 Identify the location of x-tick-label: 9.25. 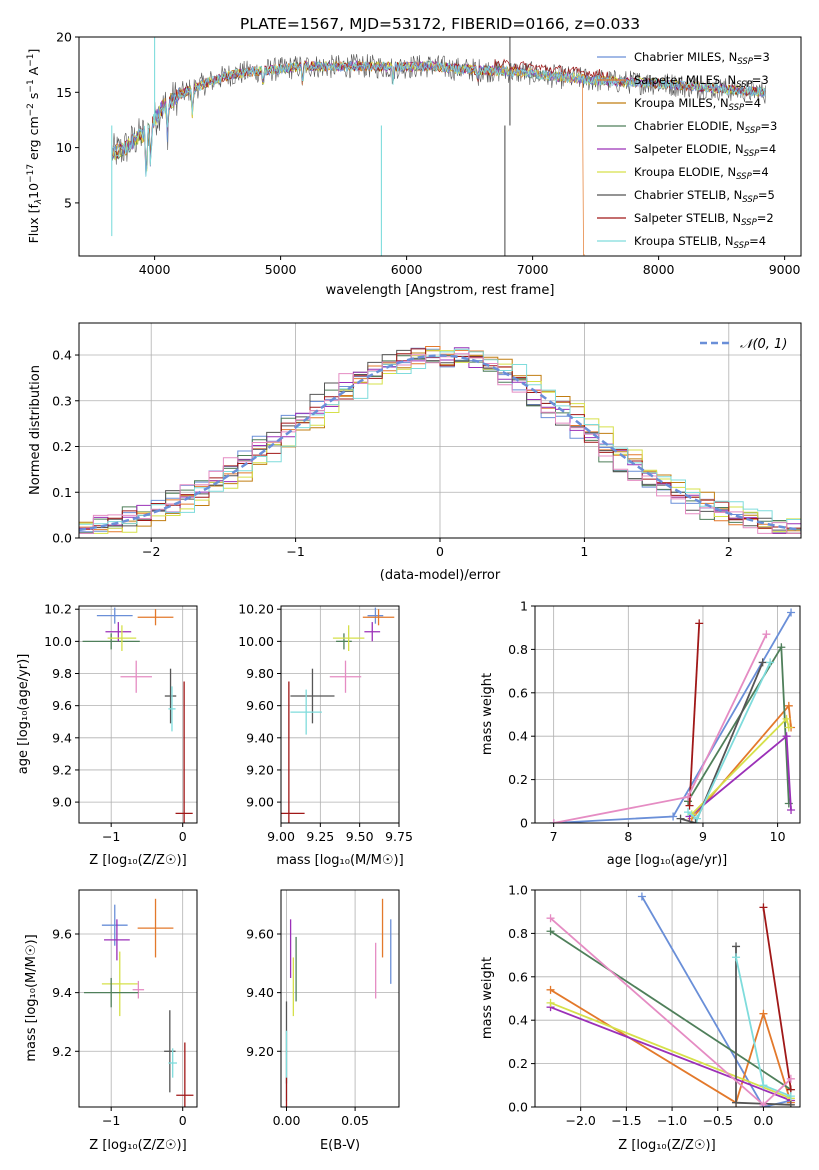
(320, 836).